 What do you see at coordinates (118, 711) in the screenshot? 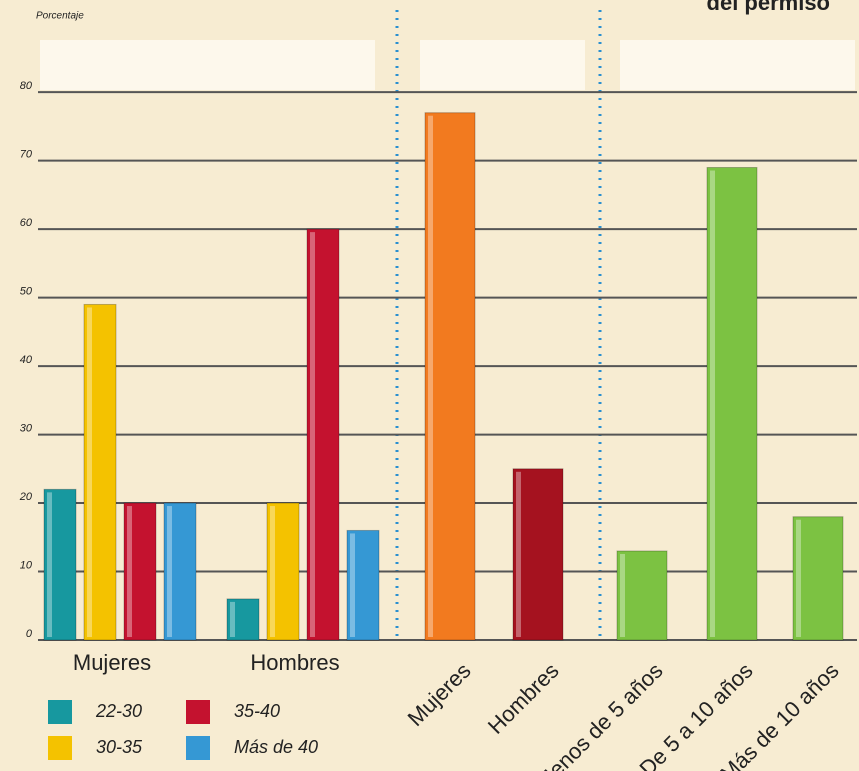
I see `legend-label: 22-30` at bounding box center [118, 711].